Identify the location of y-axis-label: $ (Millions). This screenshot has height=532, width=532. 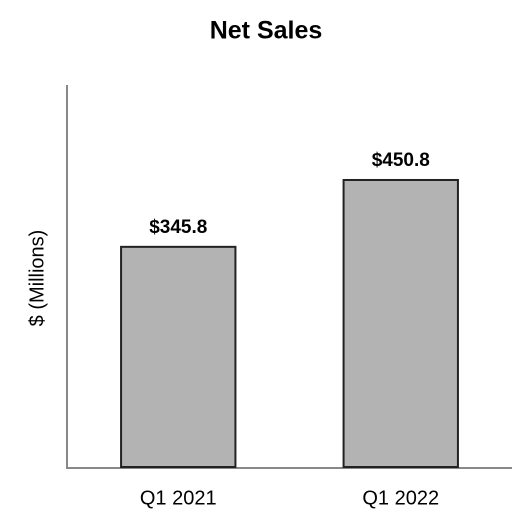
(37, 278).